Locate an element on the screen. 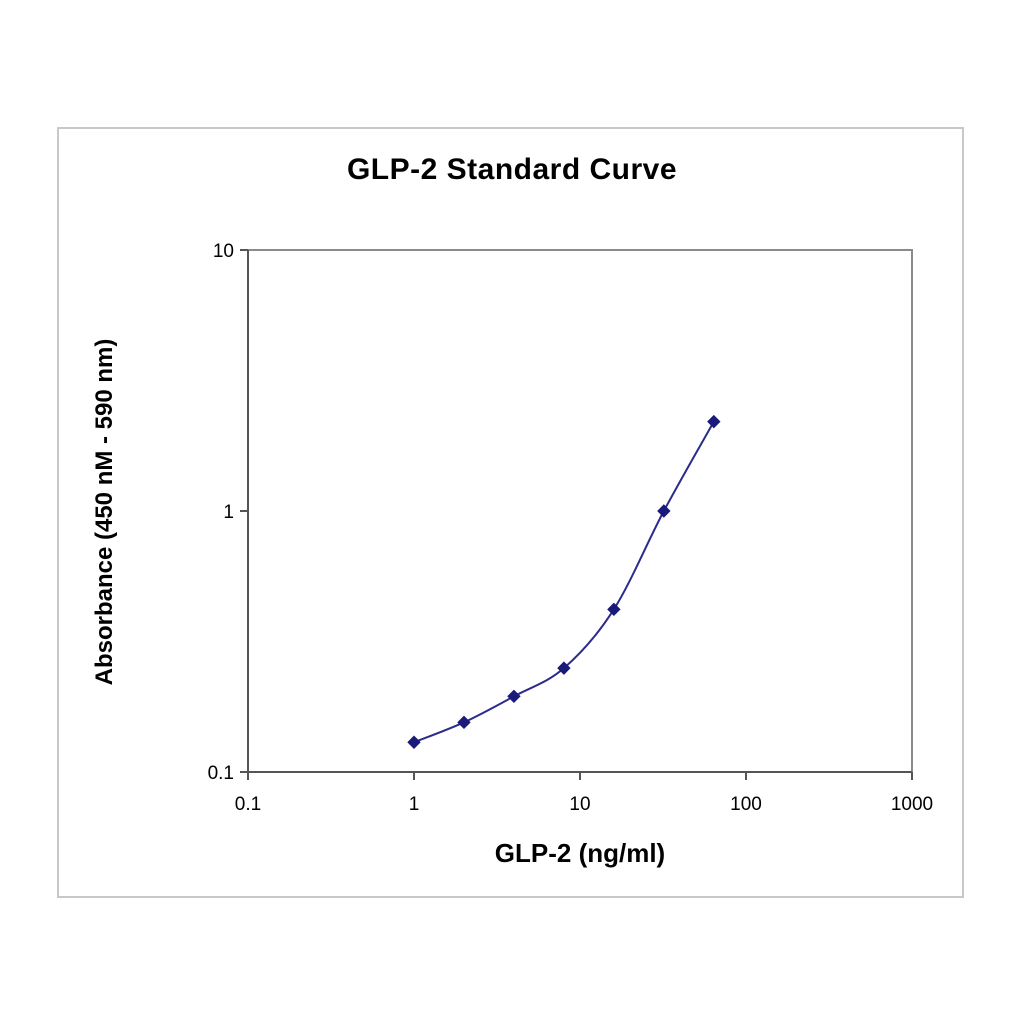 This screenshot has height=1024, width=1024. series-line is located at coordinates (564, 582).